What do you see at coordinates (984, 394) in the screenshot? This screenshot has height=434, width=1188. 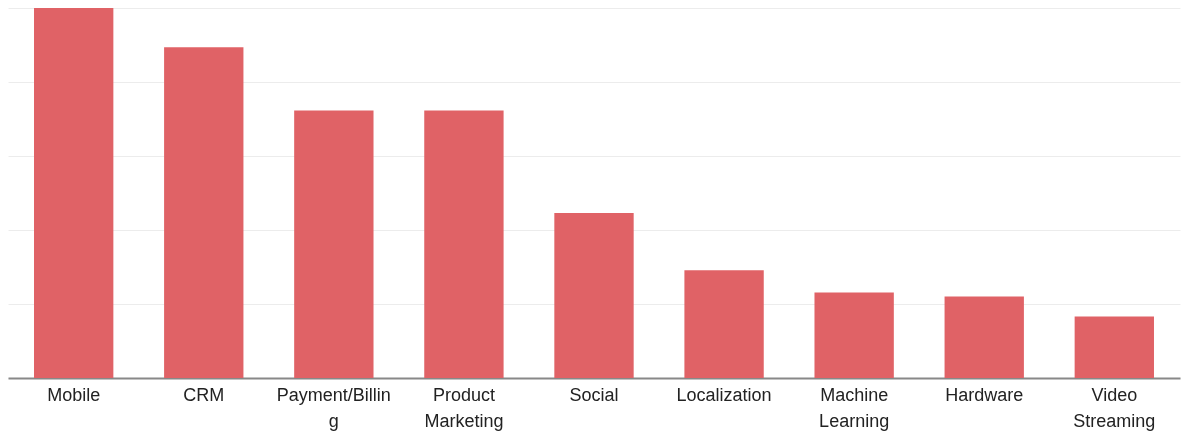 I see `x-tick-label: Hardware` at bounding box center [984, 394].